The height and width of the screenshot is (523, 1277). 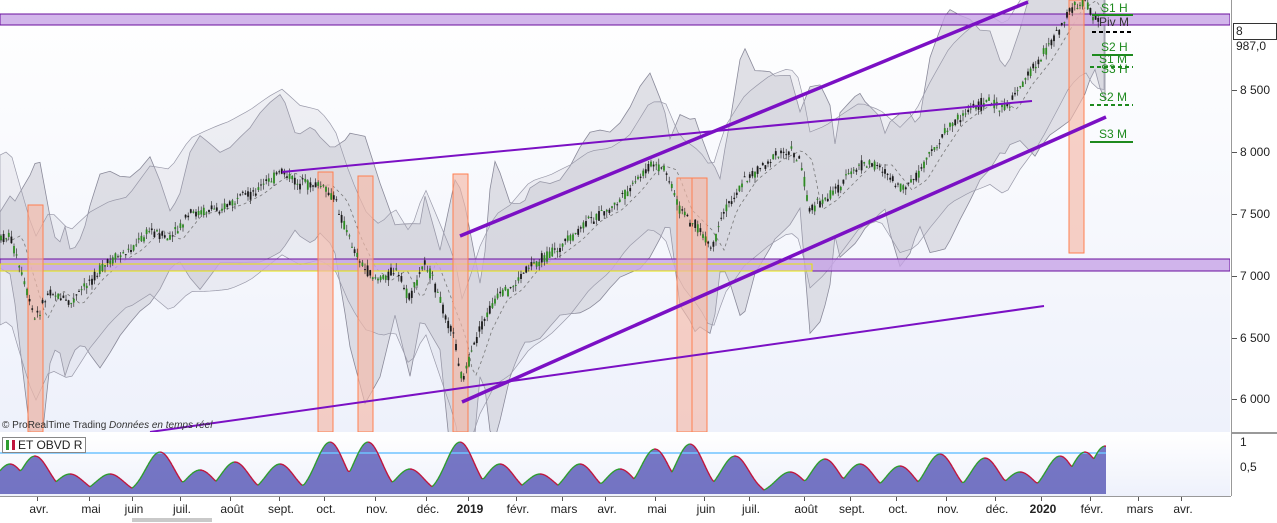 I want to click on oscillator-panel, so click(x=615, y=465).